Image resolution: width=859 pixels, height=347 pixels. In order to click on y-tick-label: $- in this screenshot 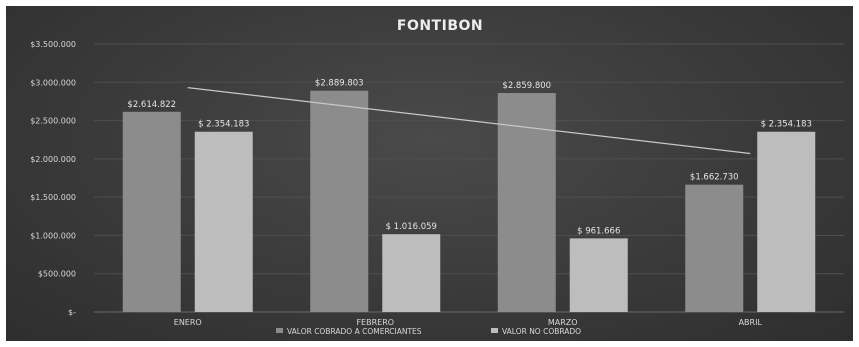, I will do `click(72, 312)`.